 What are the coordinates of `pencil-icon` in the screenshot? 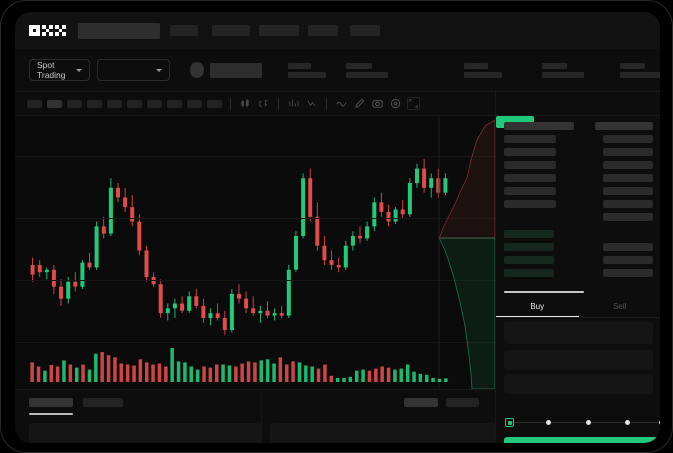 It's located at (359, 103).